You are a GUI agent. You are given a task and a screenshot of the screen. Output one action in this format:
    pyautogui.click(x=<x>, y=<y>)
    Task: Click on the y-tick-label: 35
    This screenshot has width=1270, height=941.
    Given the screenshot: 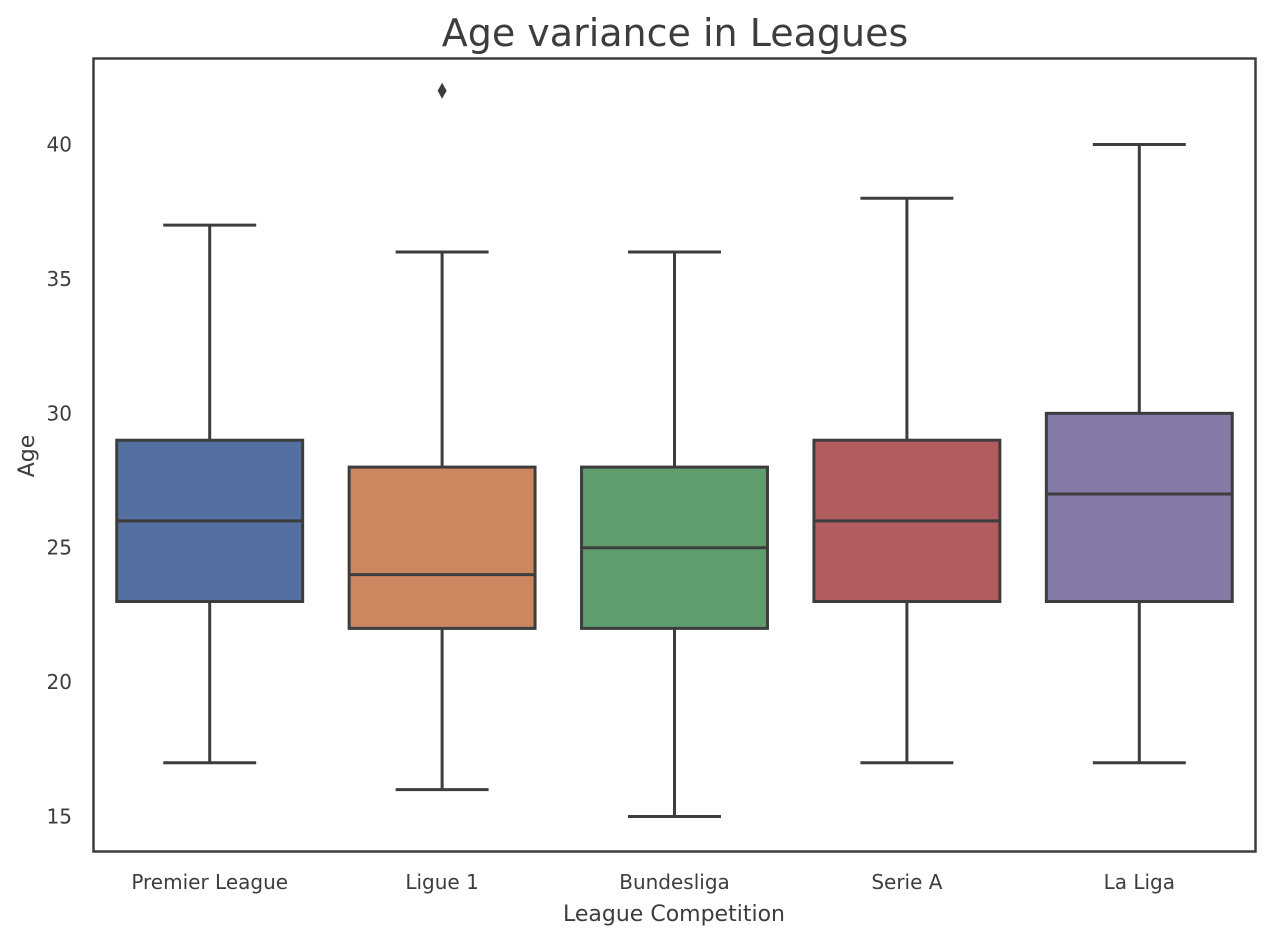 What is the action you would take?
    pyautogui.click(x=59, y=279)
    